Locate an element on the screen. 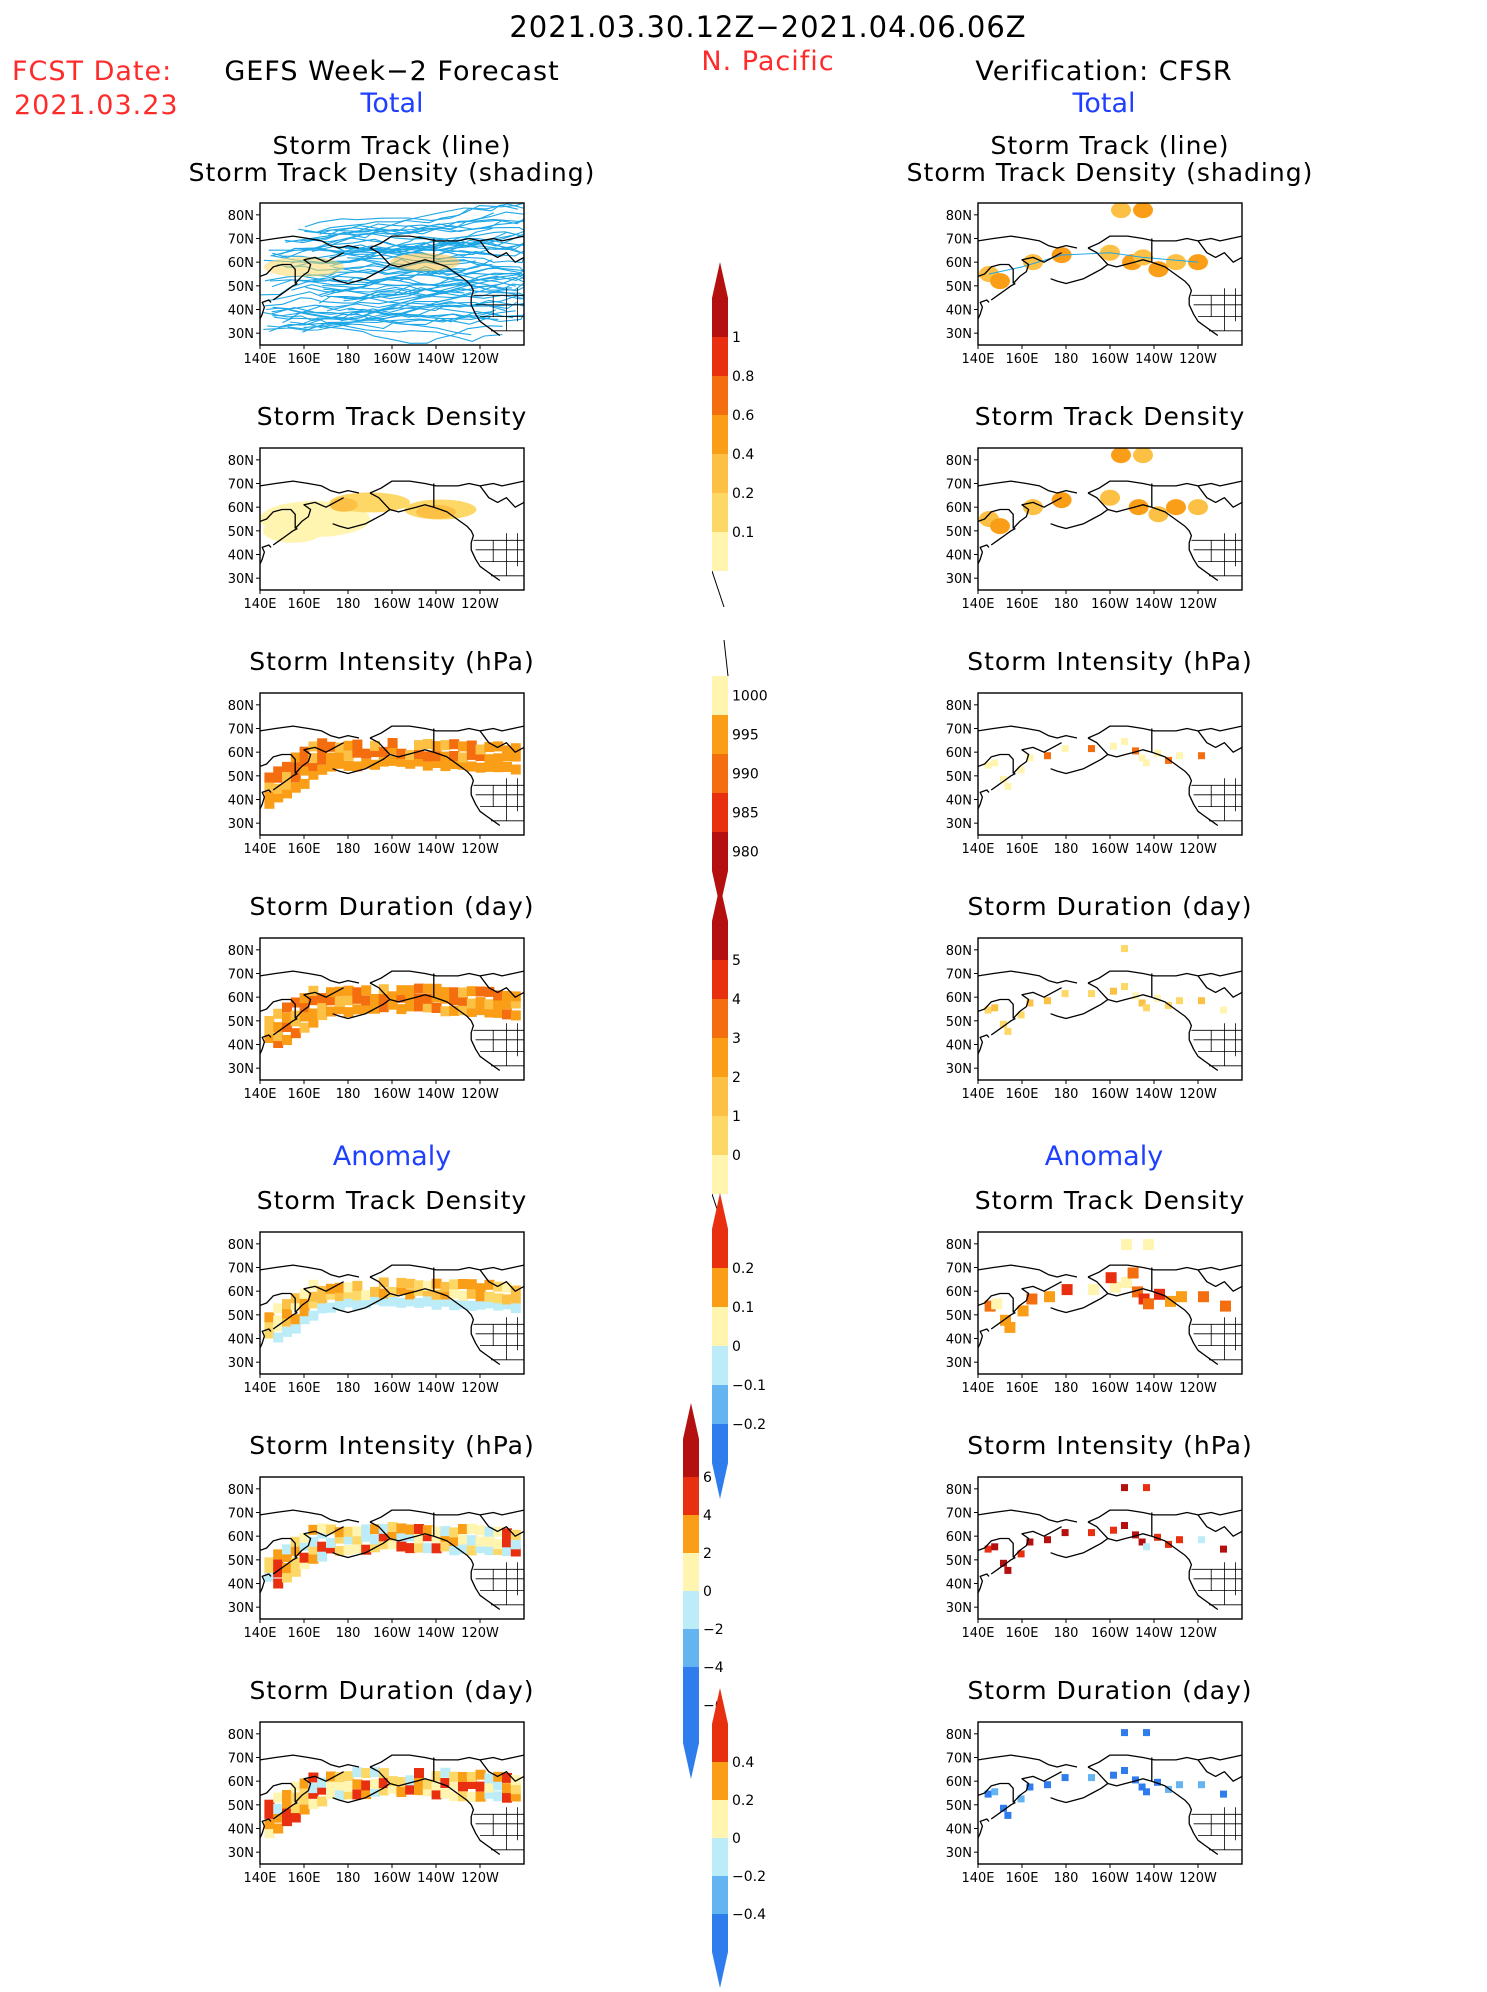  right-column-title: Verification: CFSR is located at coordinates (1104, 71).